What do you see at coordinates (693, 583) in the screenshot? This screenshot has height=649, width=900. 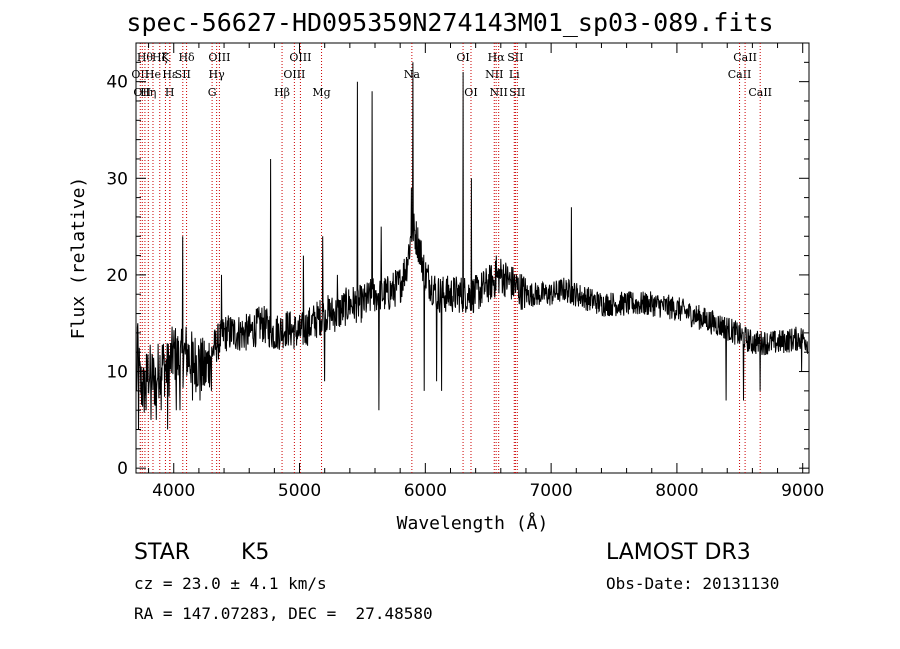 I see `obs-date-label: Obs-Date: 20131130` at bounding box center [693, 583].